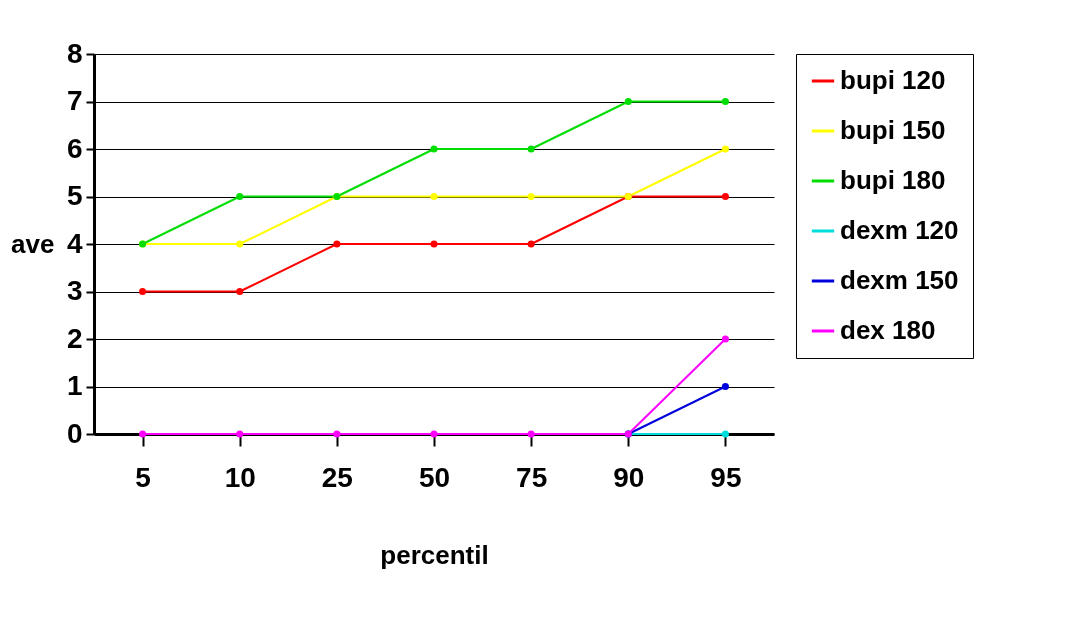 This screenshot has width=1081, height=618. Describe the element at coordinates (74, 100) in the screenshot. I see `y-tick-label: 7` at that location.